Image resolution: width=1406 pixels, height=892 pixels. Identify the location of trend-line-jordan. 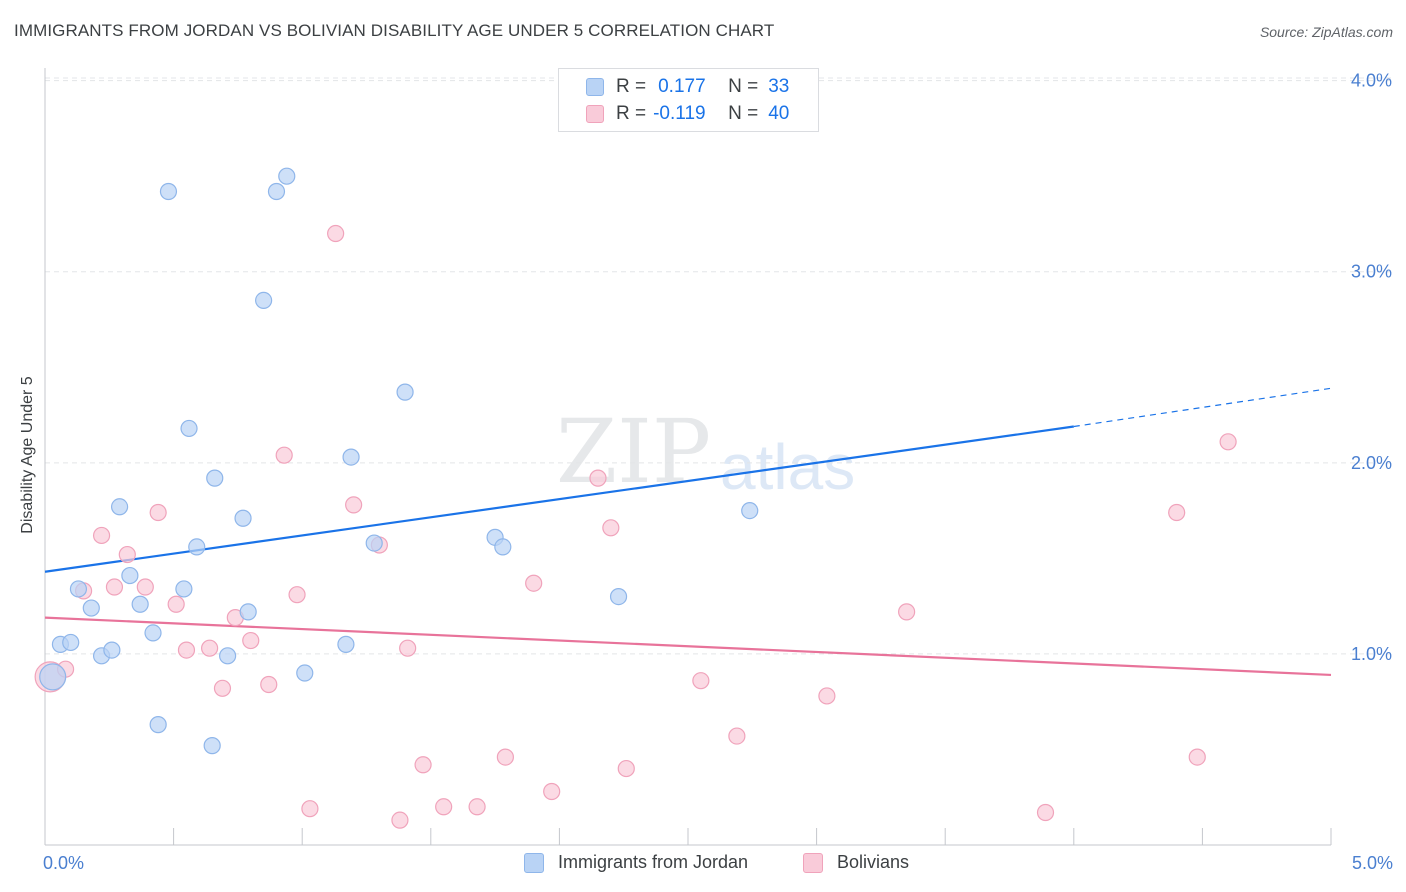
(559, 499).